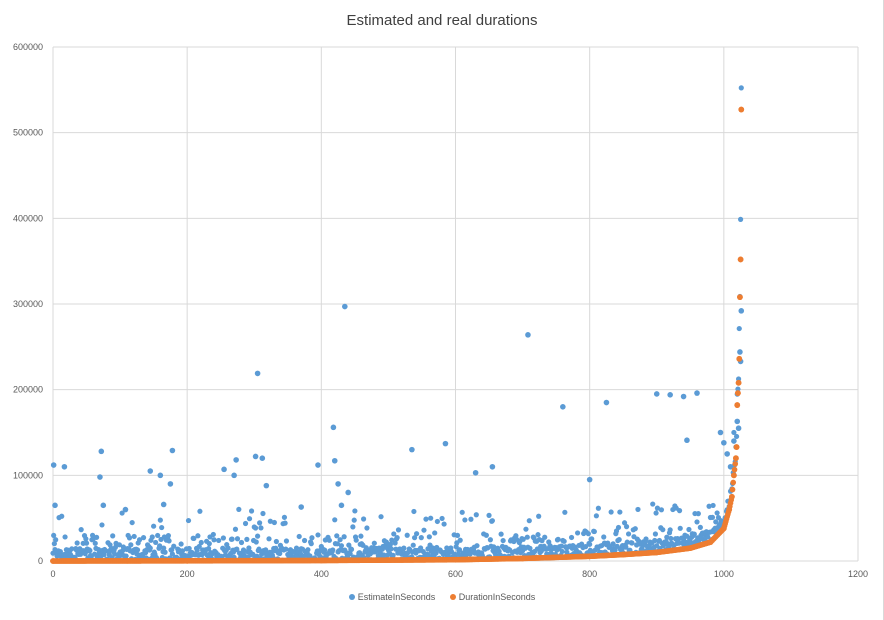  I want to click on x-tick-label: 400, so click(321, 574).